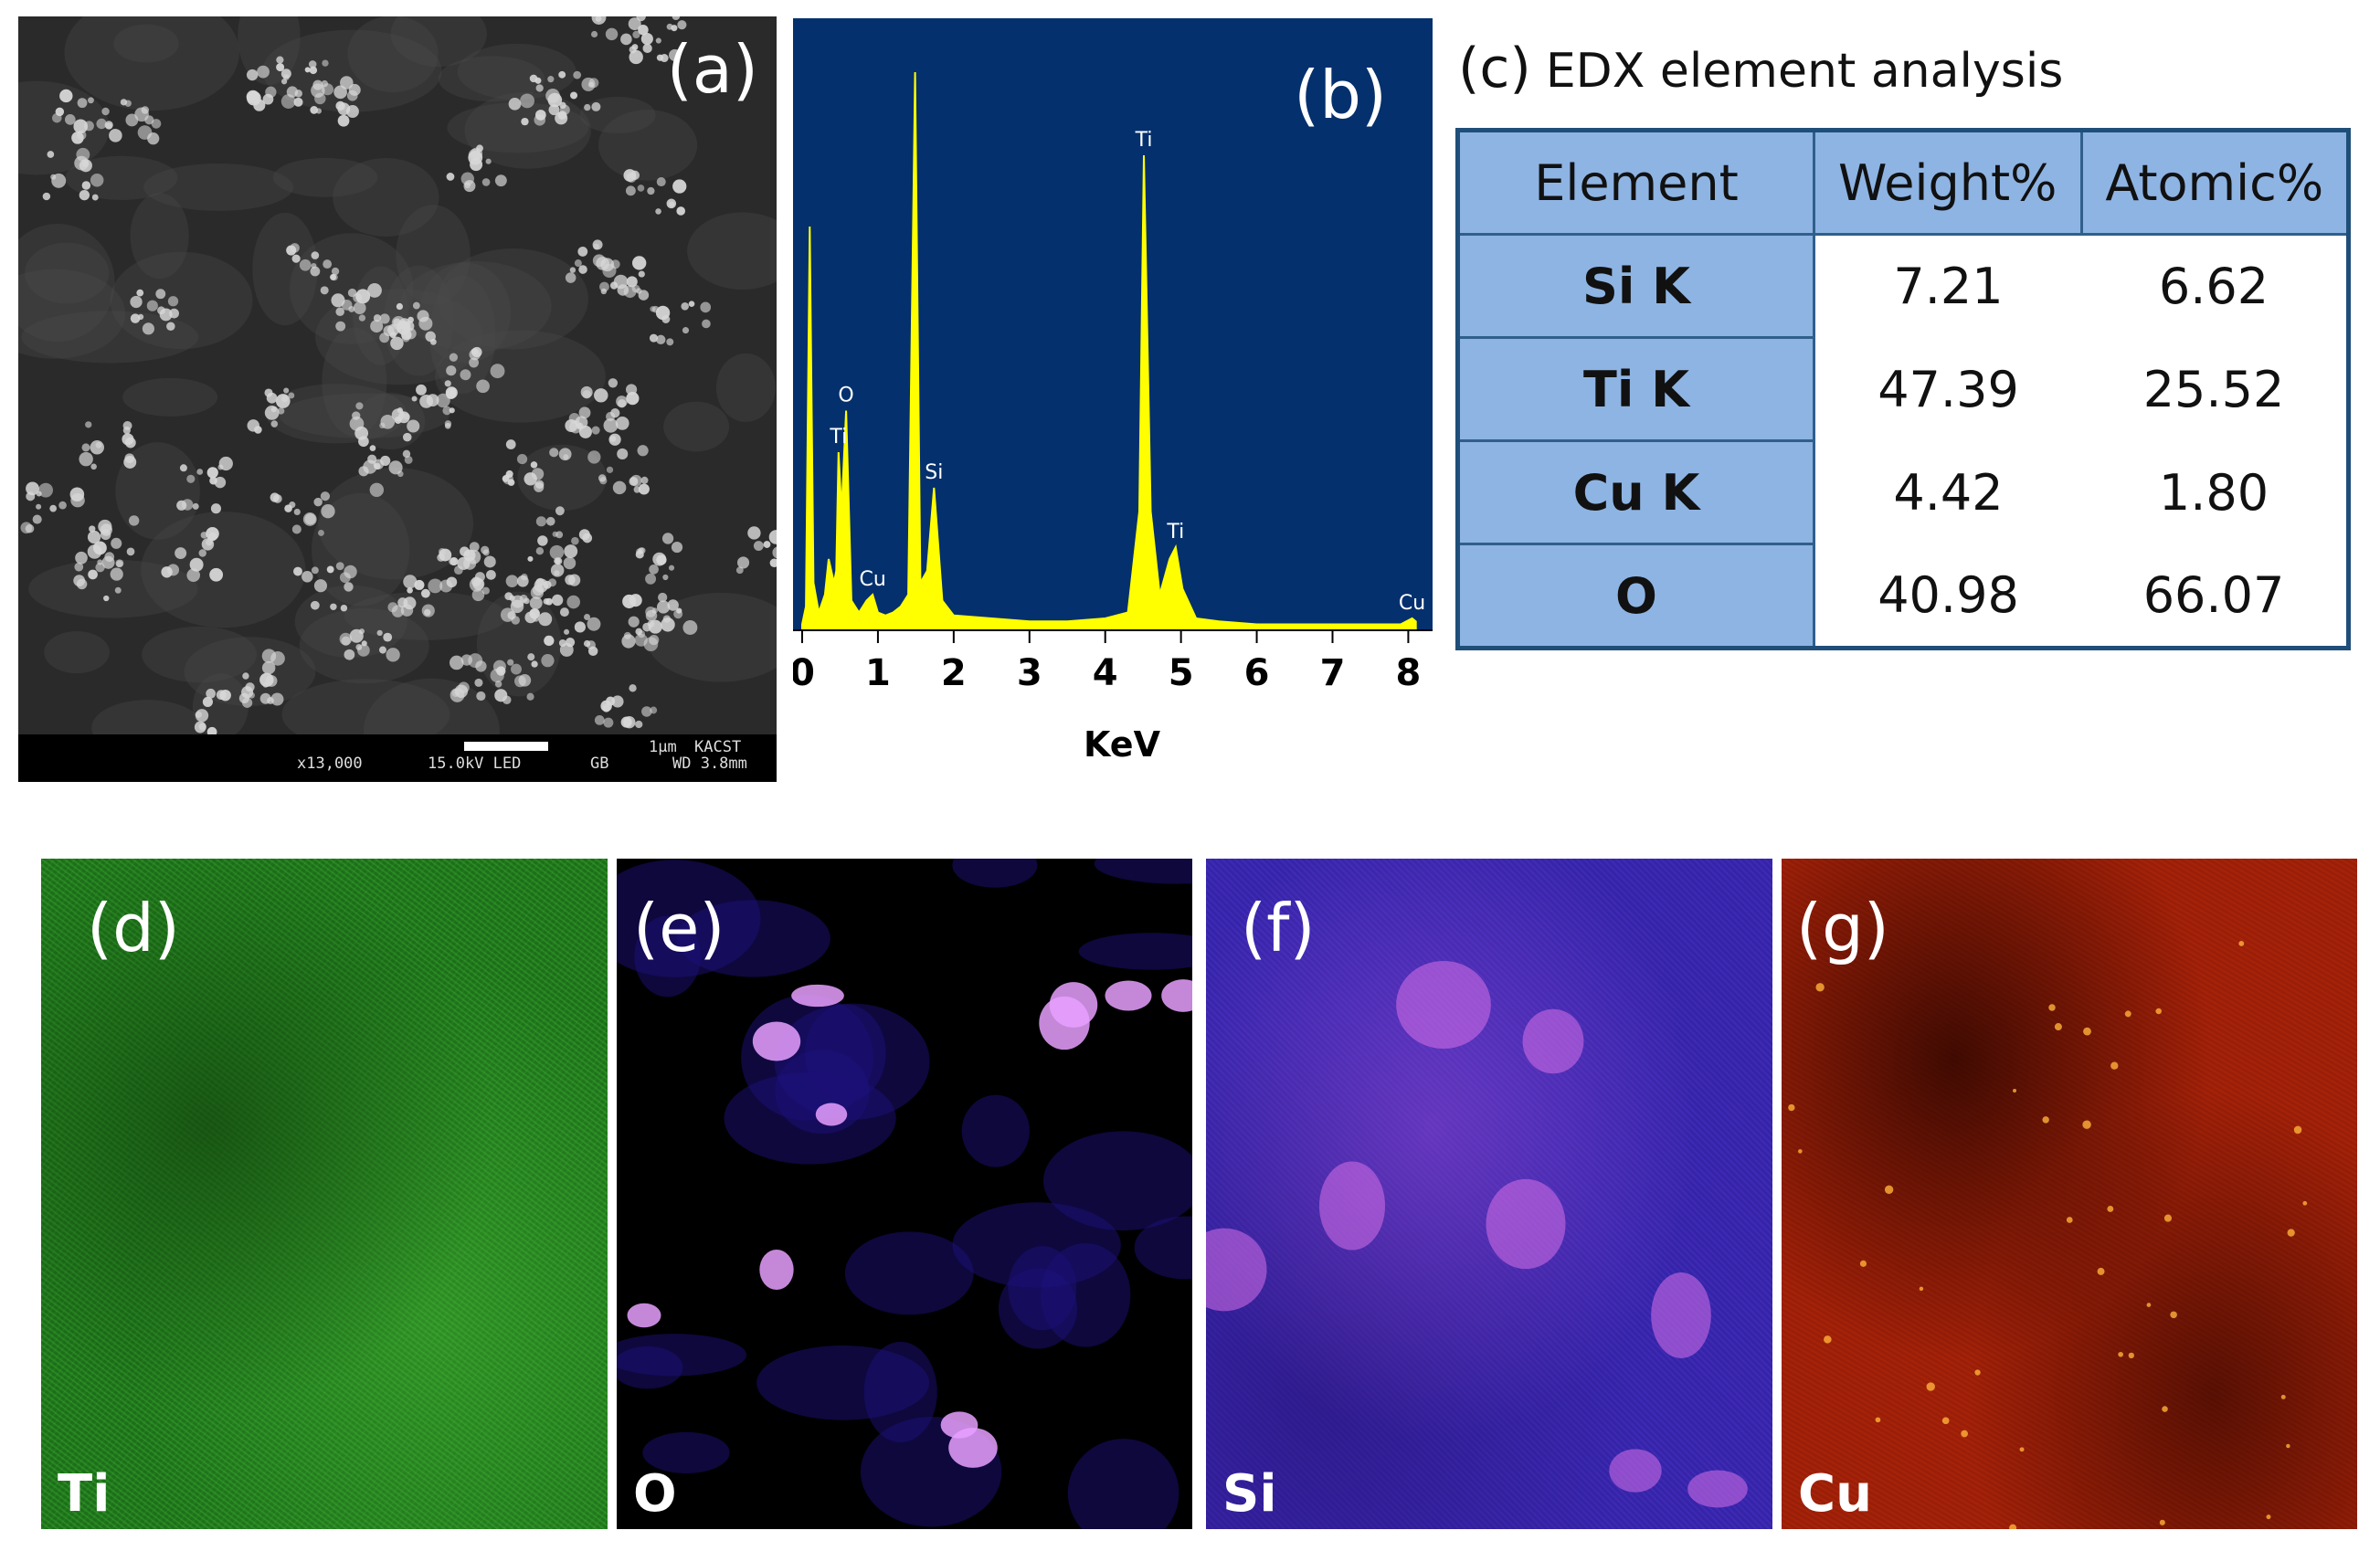 Image resolution: width=2380 pixels, height=1562 pixels. I want to click on spectrum-trace, so click(1109, 351).